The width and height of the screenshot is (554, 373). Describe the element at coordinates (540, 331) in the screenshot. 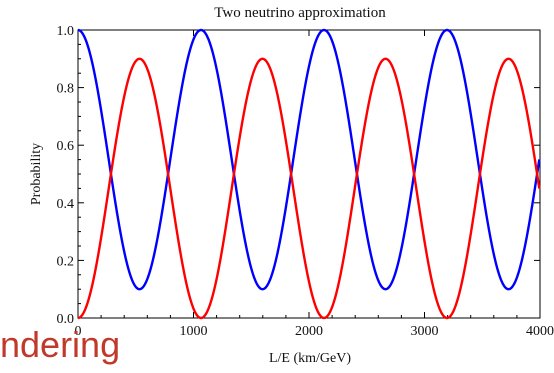

I see `x-tick-label: 4000` at that location.